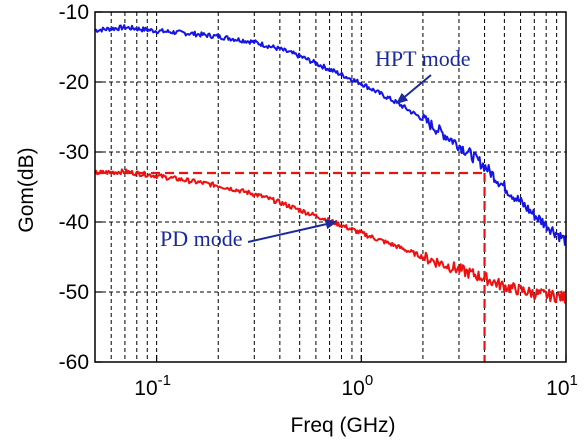 The width and height of the screenshot is (584, 442). What do you see at coordinates (74, 362) in the screenshot?
I see `y-tick-label: -60` at bounding box center [74, 362].